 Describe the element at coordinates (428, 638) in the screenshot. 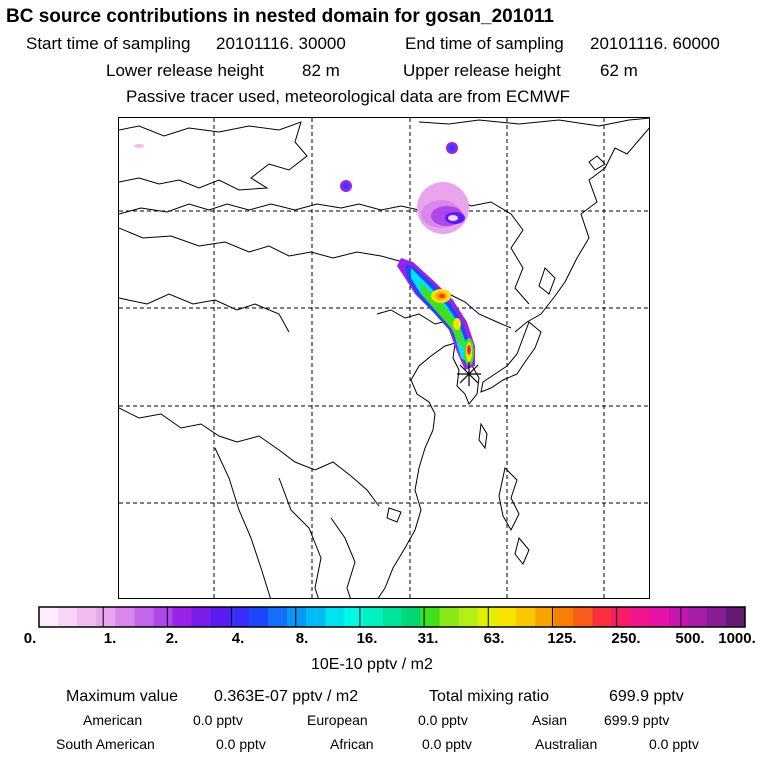

I see `colorbar-tick: 31.` at that location.